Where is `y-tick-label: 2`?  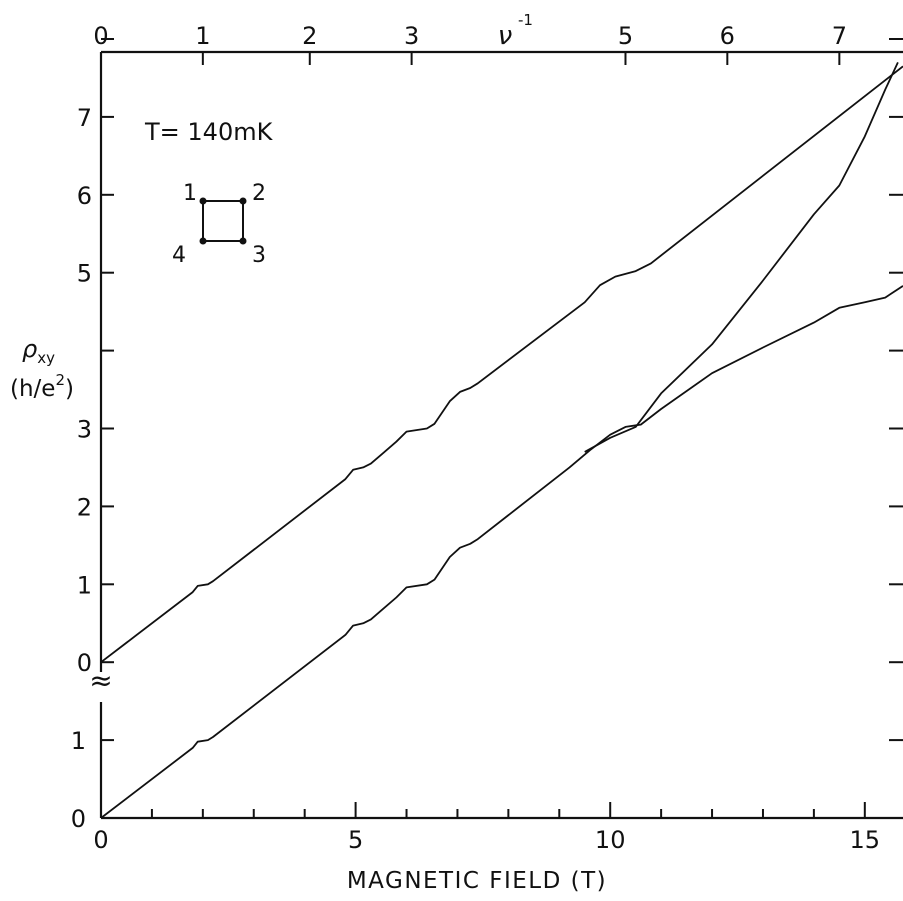
y-tick-label: 2 is located at coordinates (84, 507).